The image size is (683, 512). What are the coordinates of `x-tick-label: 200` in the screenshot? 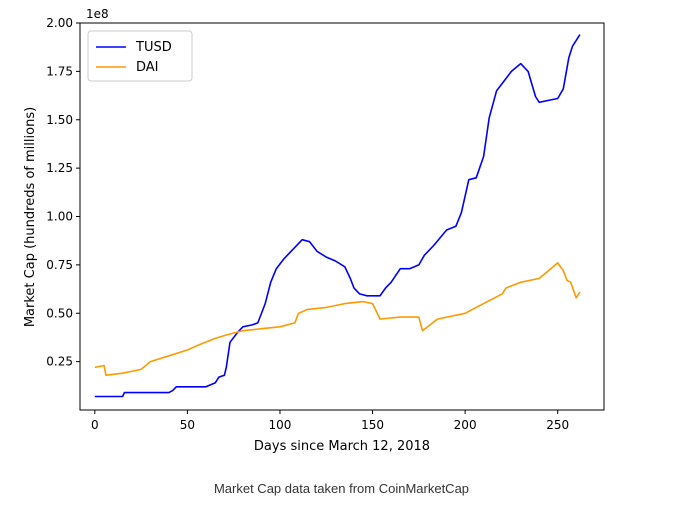 It's located at (465, 425).